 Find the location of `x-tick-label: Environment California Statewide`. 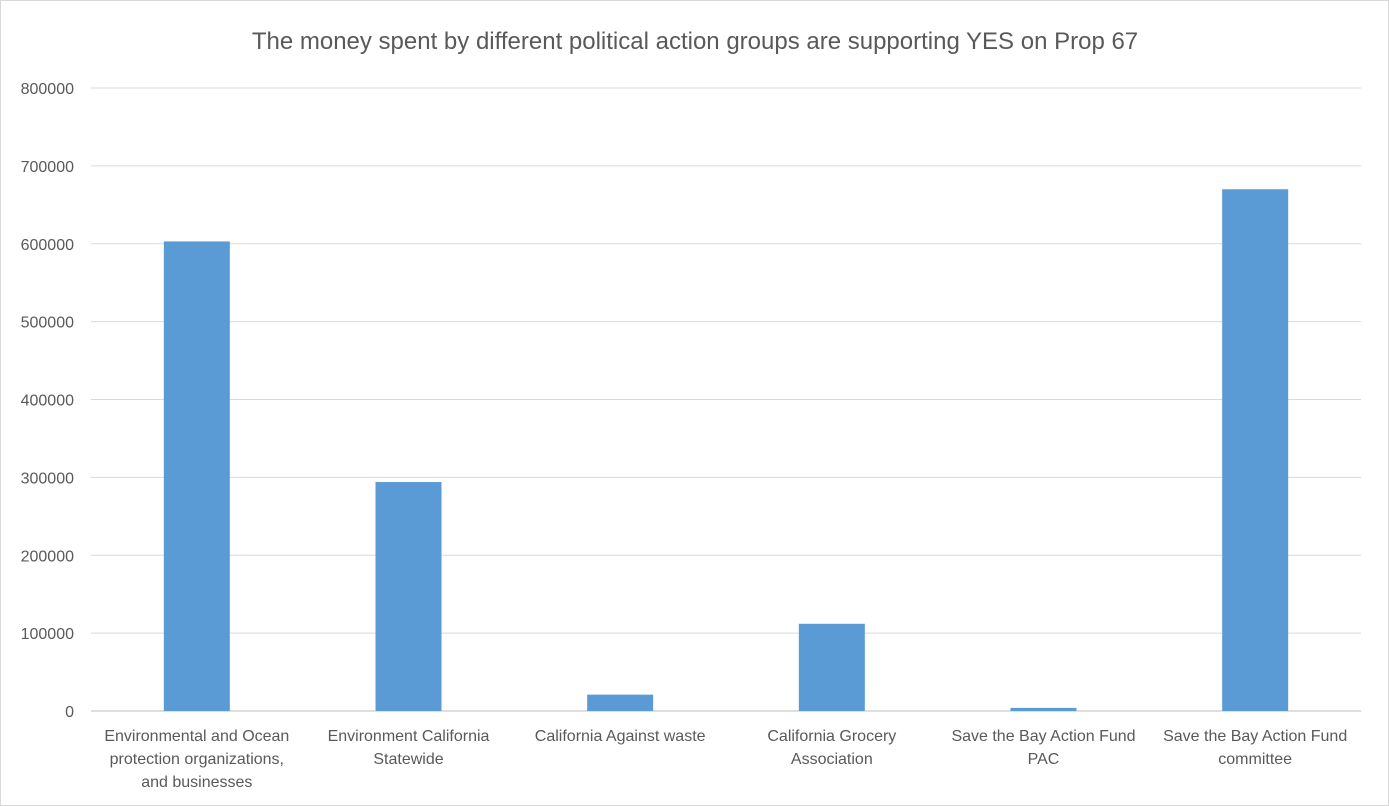

x-tick-label: Environment California Statewide is located at coordinates (409, 748).